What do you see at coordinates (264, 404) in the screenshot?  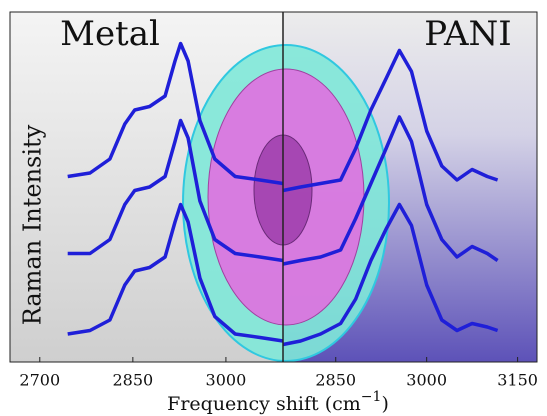 I see `x-label-main: Frequency shift (cm` at bounding box center [264, 404].